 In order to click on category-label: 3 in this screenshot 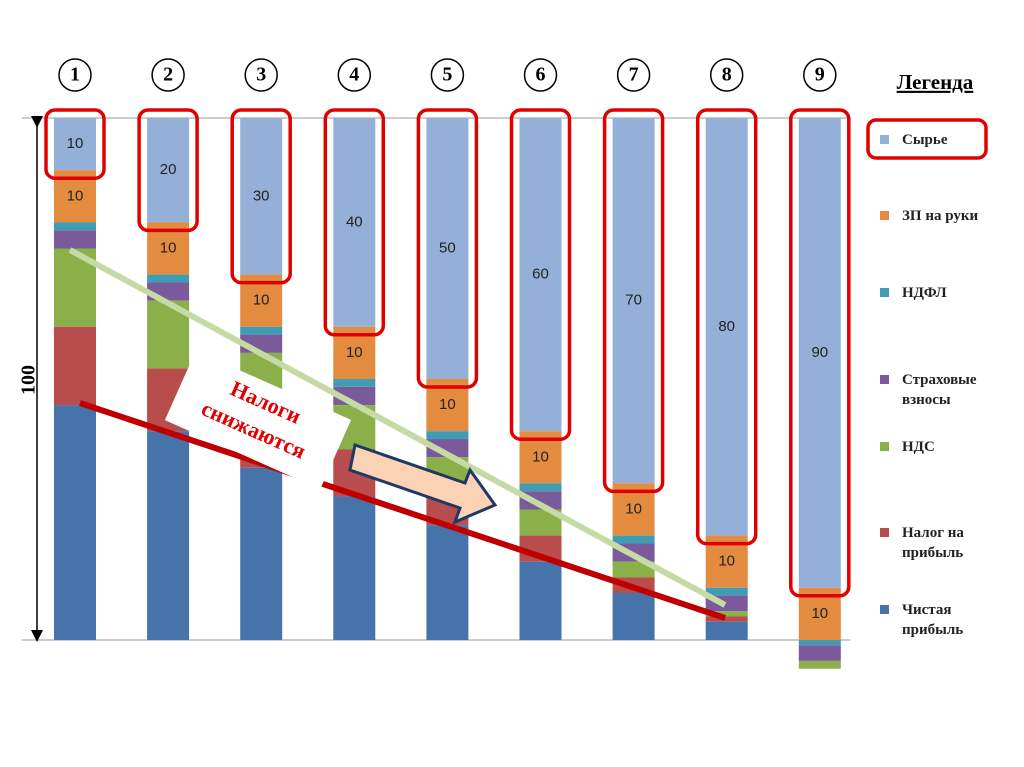, I will do `click(261, 75)`.